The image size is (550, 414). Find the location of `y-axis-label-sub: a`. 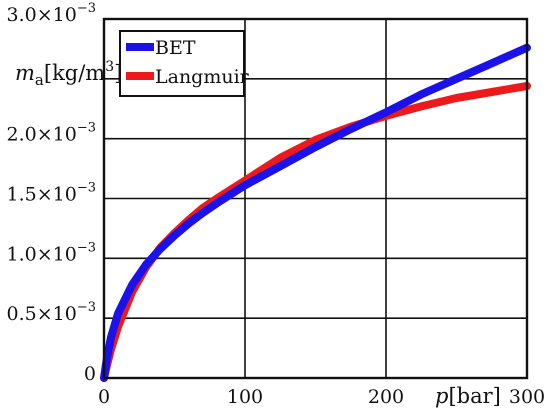

y-axis-label-sub: a is located at coordinates (39, 80).